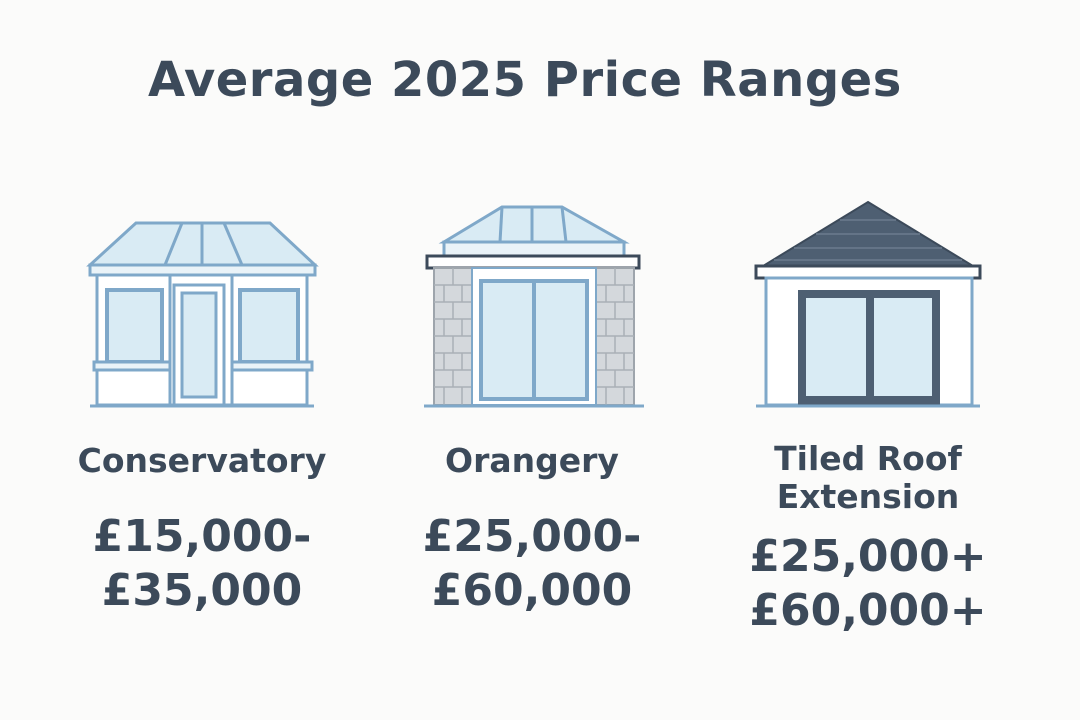 The width and height of the screenshot is (1080, 720). I want to click on item-name: Tiled Roof Extension, so click(868, 477).